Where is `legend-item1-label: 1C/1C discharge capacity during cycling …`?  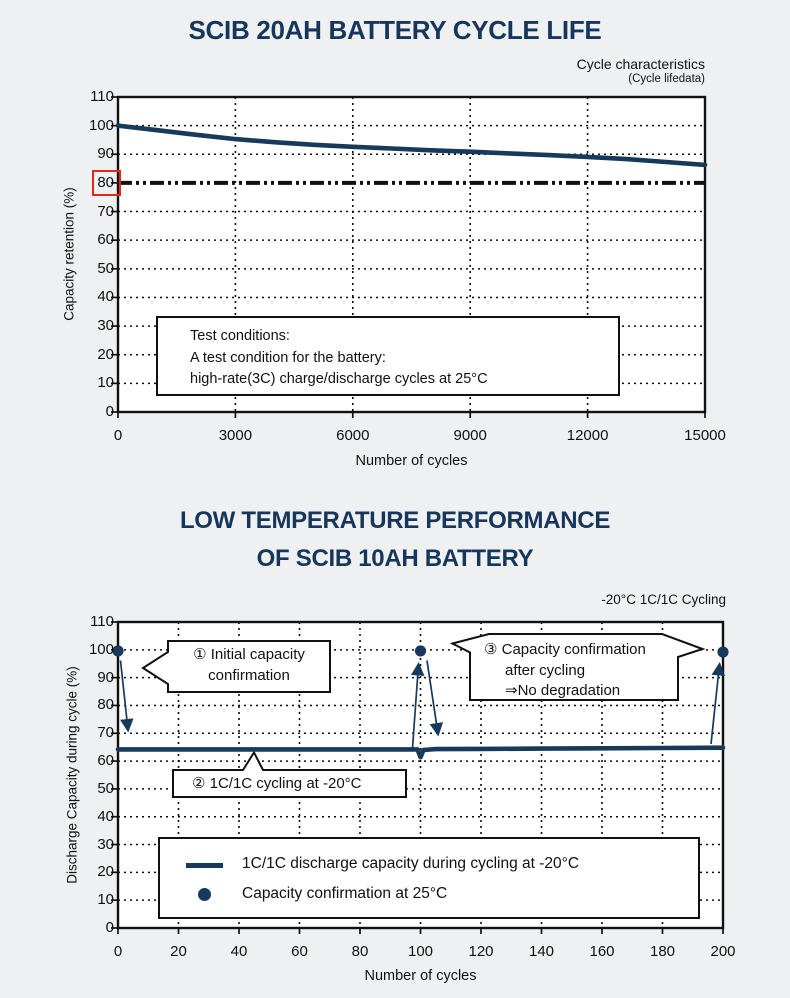 legend-item1-label: 1C/1C discharge capacity during cycling … is located at coordinates (411, 863).